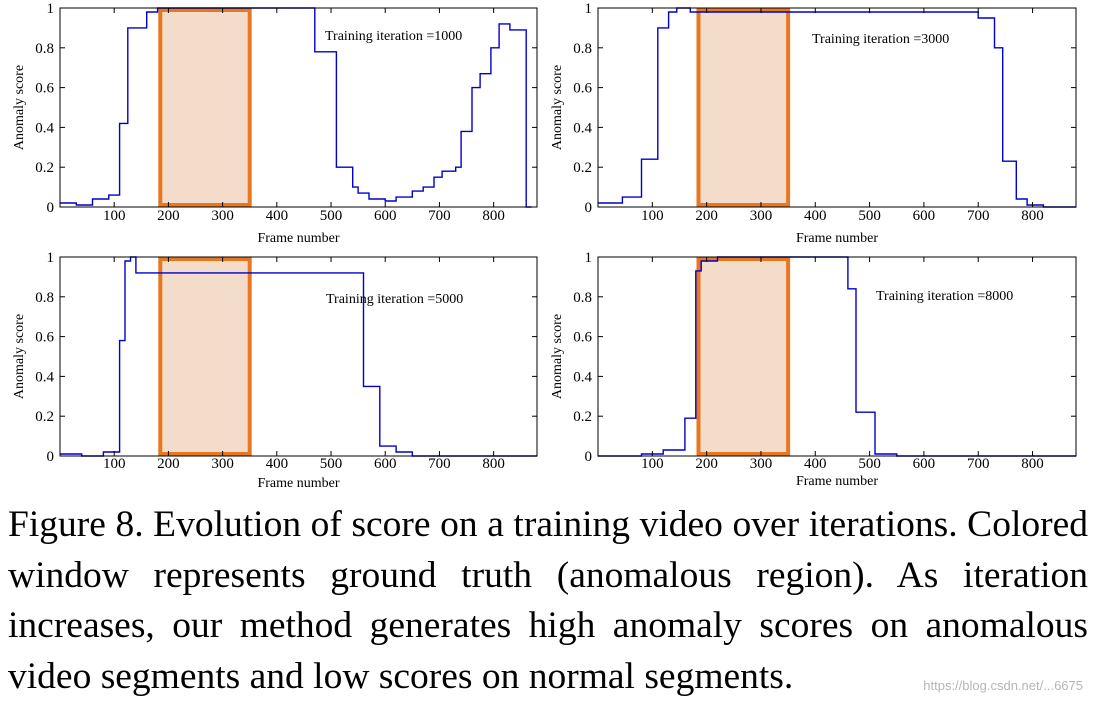 The image size is (1093, 702). I want to click on iteration-annotation: Training iteration =8000, so click(944, 296).